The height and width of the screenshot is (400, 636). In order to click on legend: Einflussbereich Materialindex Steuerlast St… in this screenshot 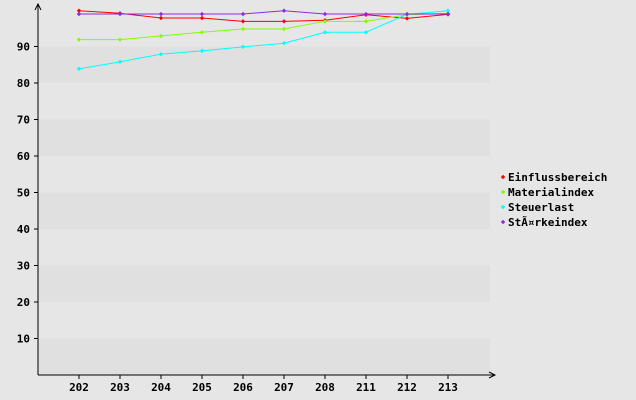, I will do `click(553, 200)`.